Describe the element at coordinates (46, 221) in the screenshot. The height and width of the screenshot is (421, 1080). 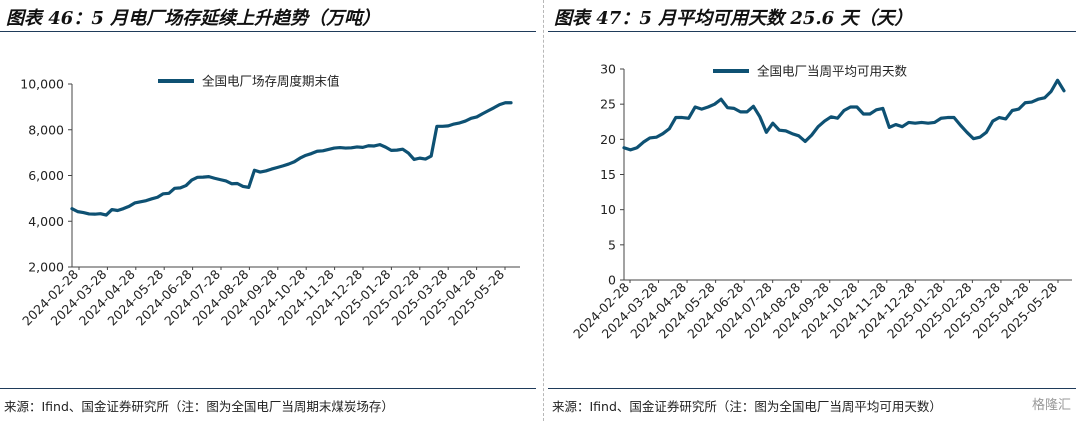
I see `y-tick-label: 4,000` at that location.